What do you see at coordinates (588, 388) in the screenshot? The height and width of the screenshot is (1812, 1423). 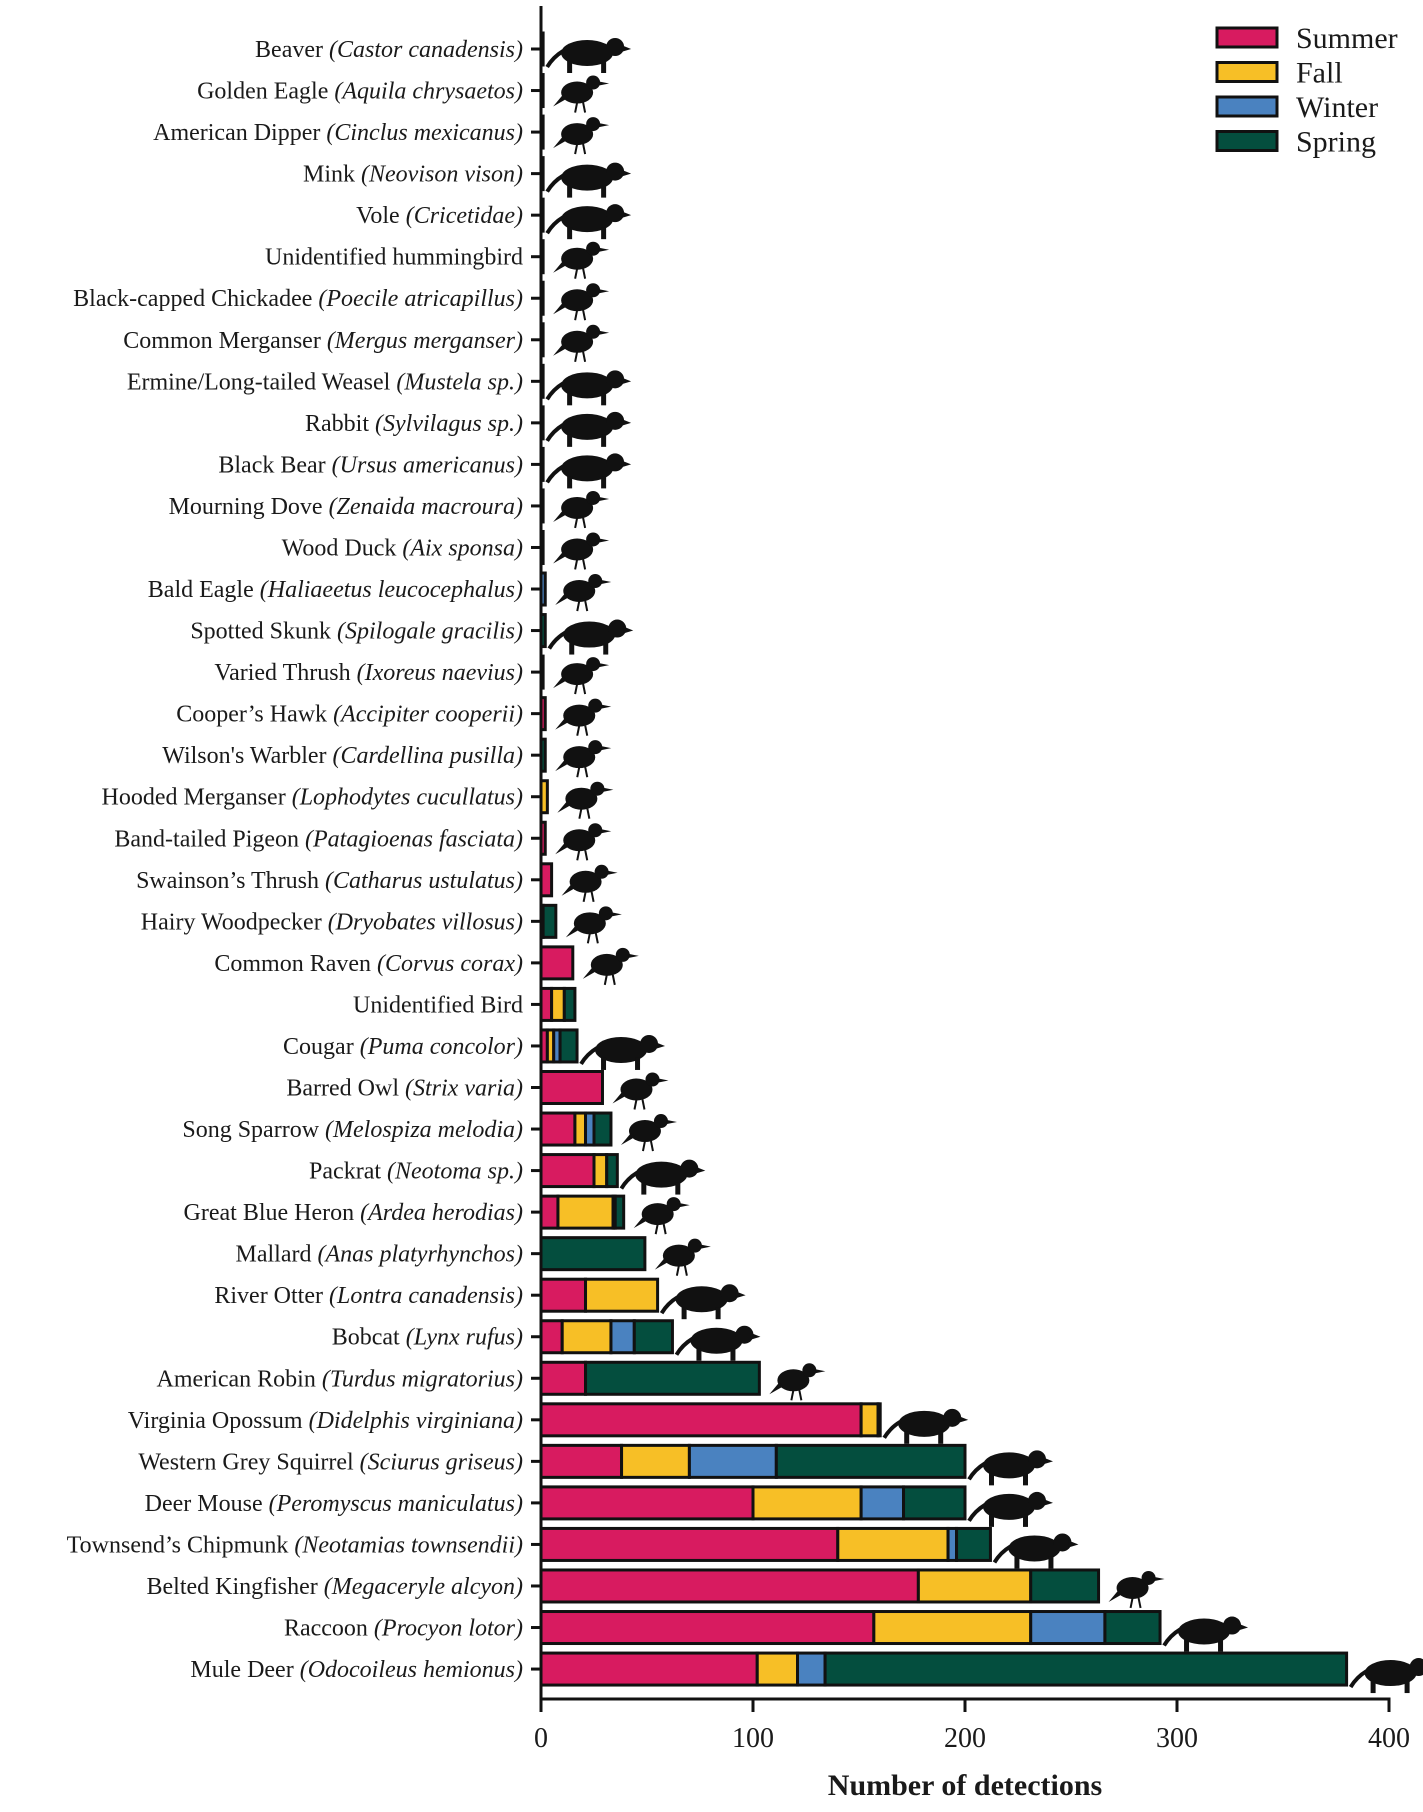 I see `weasel-icon` at bounding box center [588, 388].